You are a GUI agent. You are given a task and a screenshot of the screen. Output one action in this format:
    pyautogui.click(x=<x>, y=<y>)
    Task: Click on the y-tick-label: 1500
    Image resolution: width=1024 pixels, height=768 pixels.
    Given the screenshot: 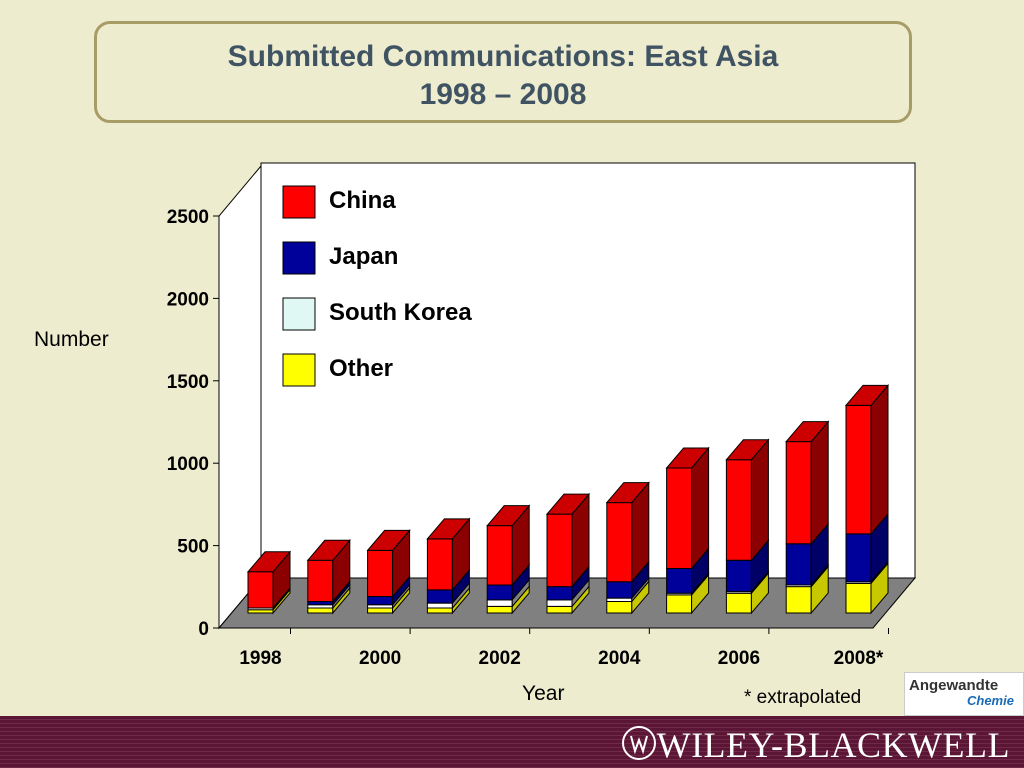 What is the action you would take?
    pyautogui.click(x=188, y=382)
    